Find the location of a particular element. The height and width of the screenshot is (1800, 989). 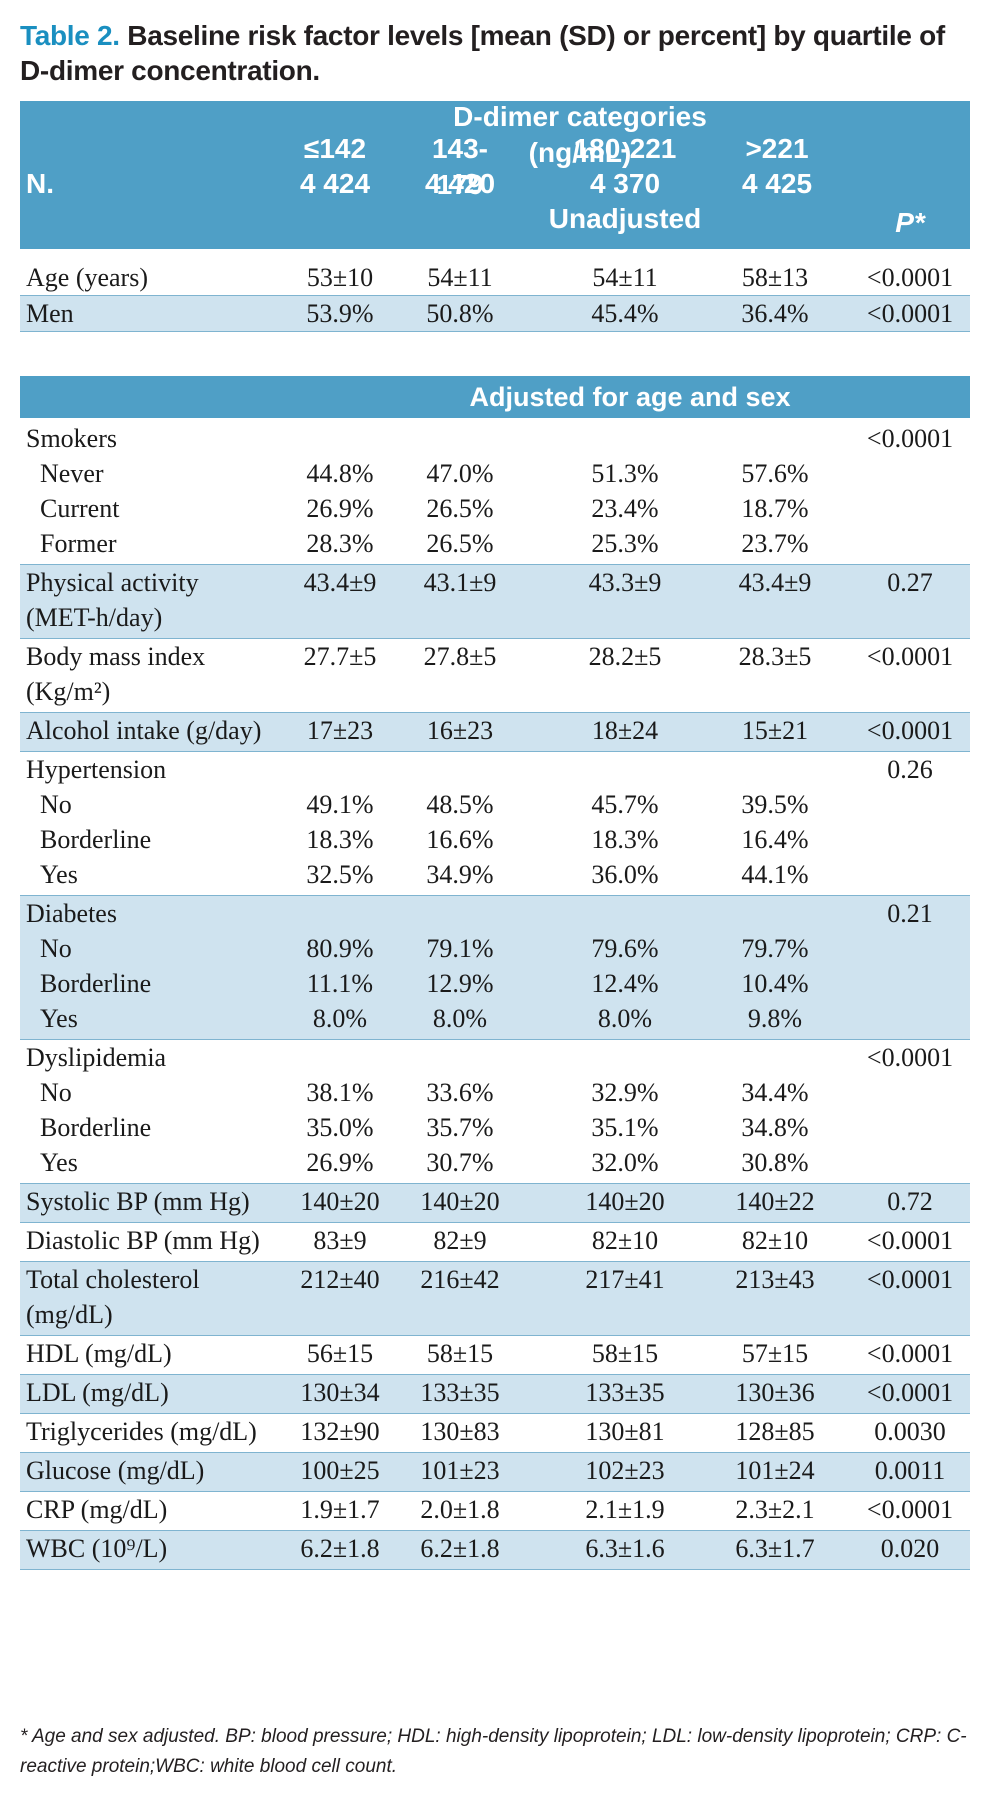

value-col2: 58±15 is located at coordinates (460, 1353).